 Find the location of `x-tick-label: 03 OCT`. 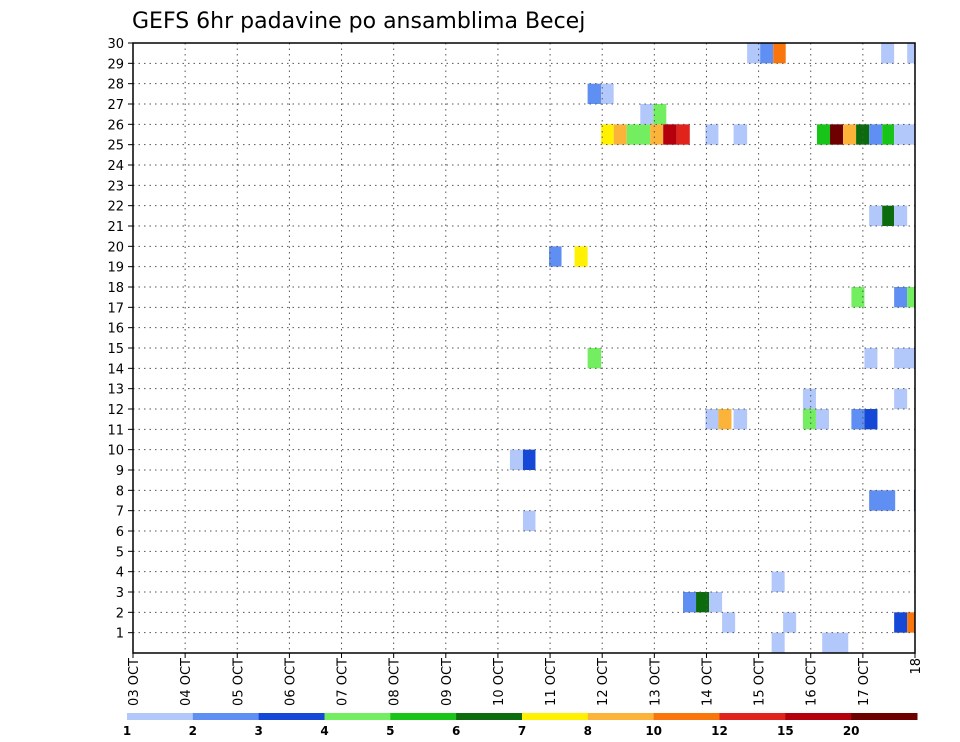

x-tick-label: 03 OCT is located at coordinates (134, 682).